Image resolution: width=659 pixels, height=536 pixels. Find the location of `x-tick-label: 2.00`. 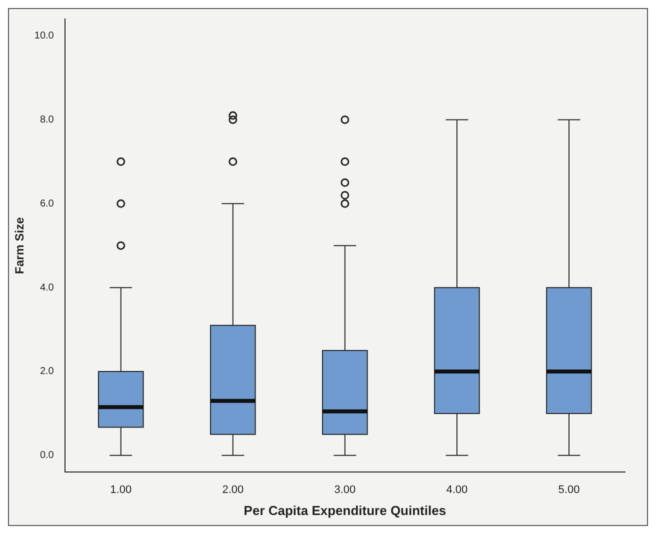

x-tick-label: 2.00 is located at coordinates (233, 490).